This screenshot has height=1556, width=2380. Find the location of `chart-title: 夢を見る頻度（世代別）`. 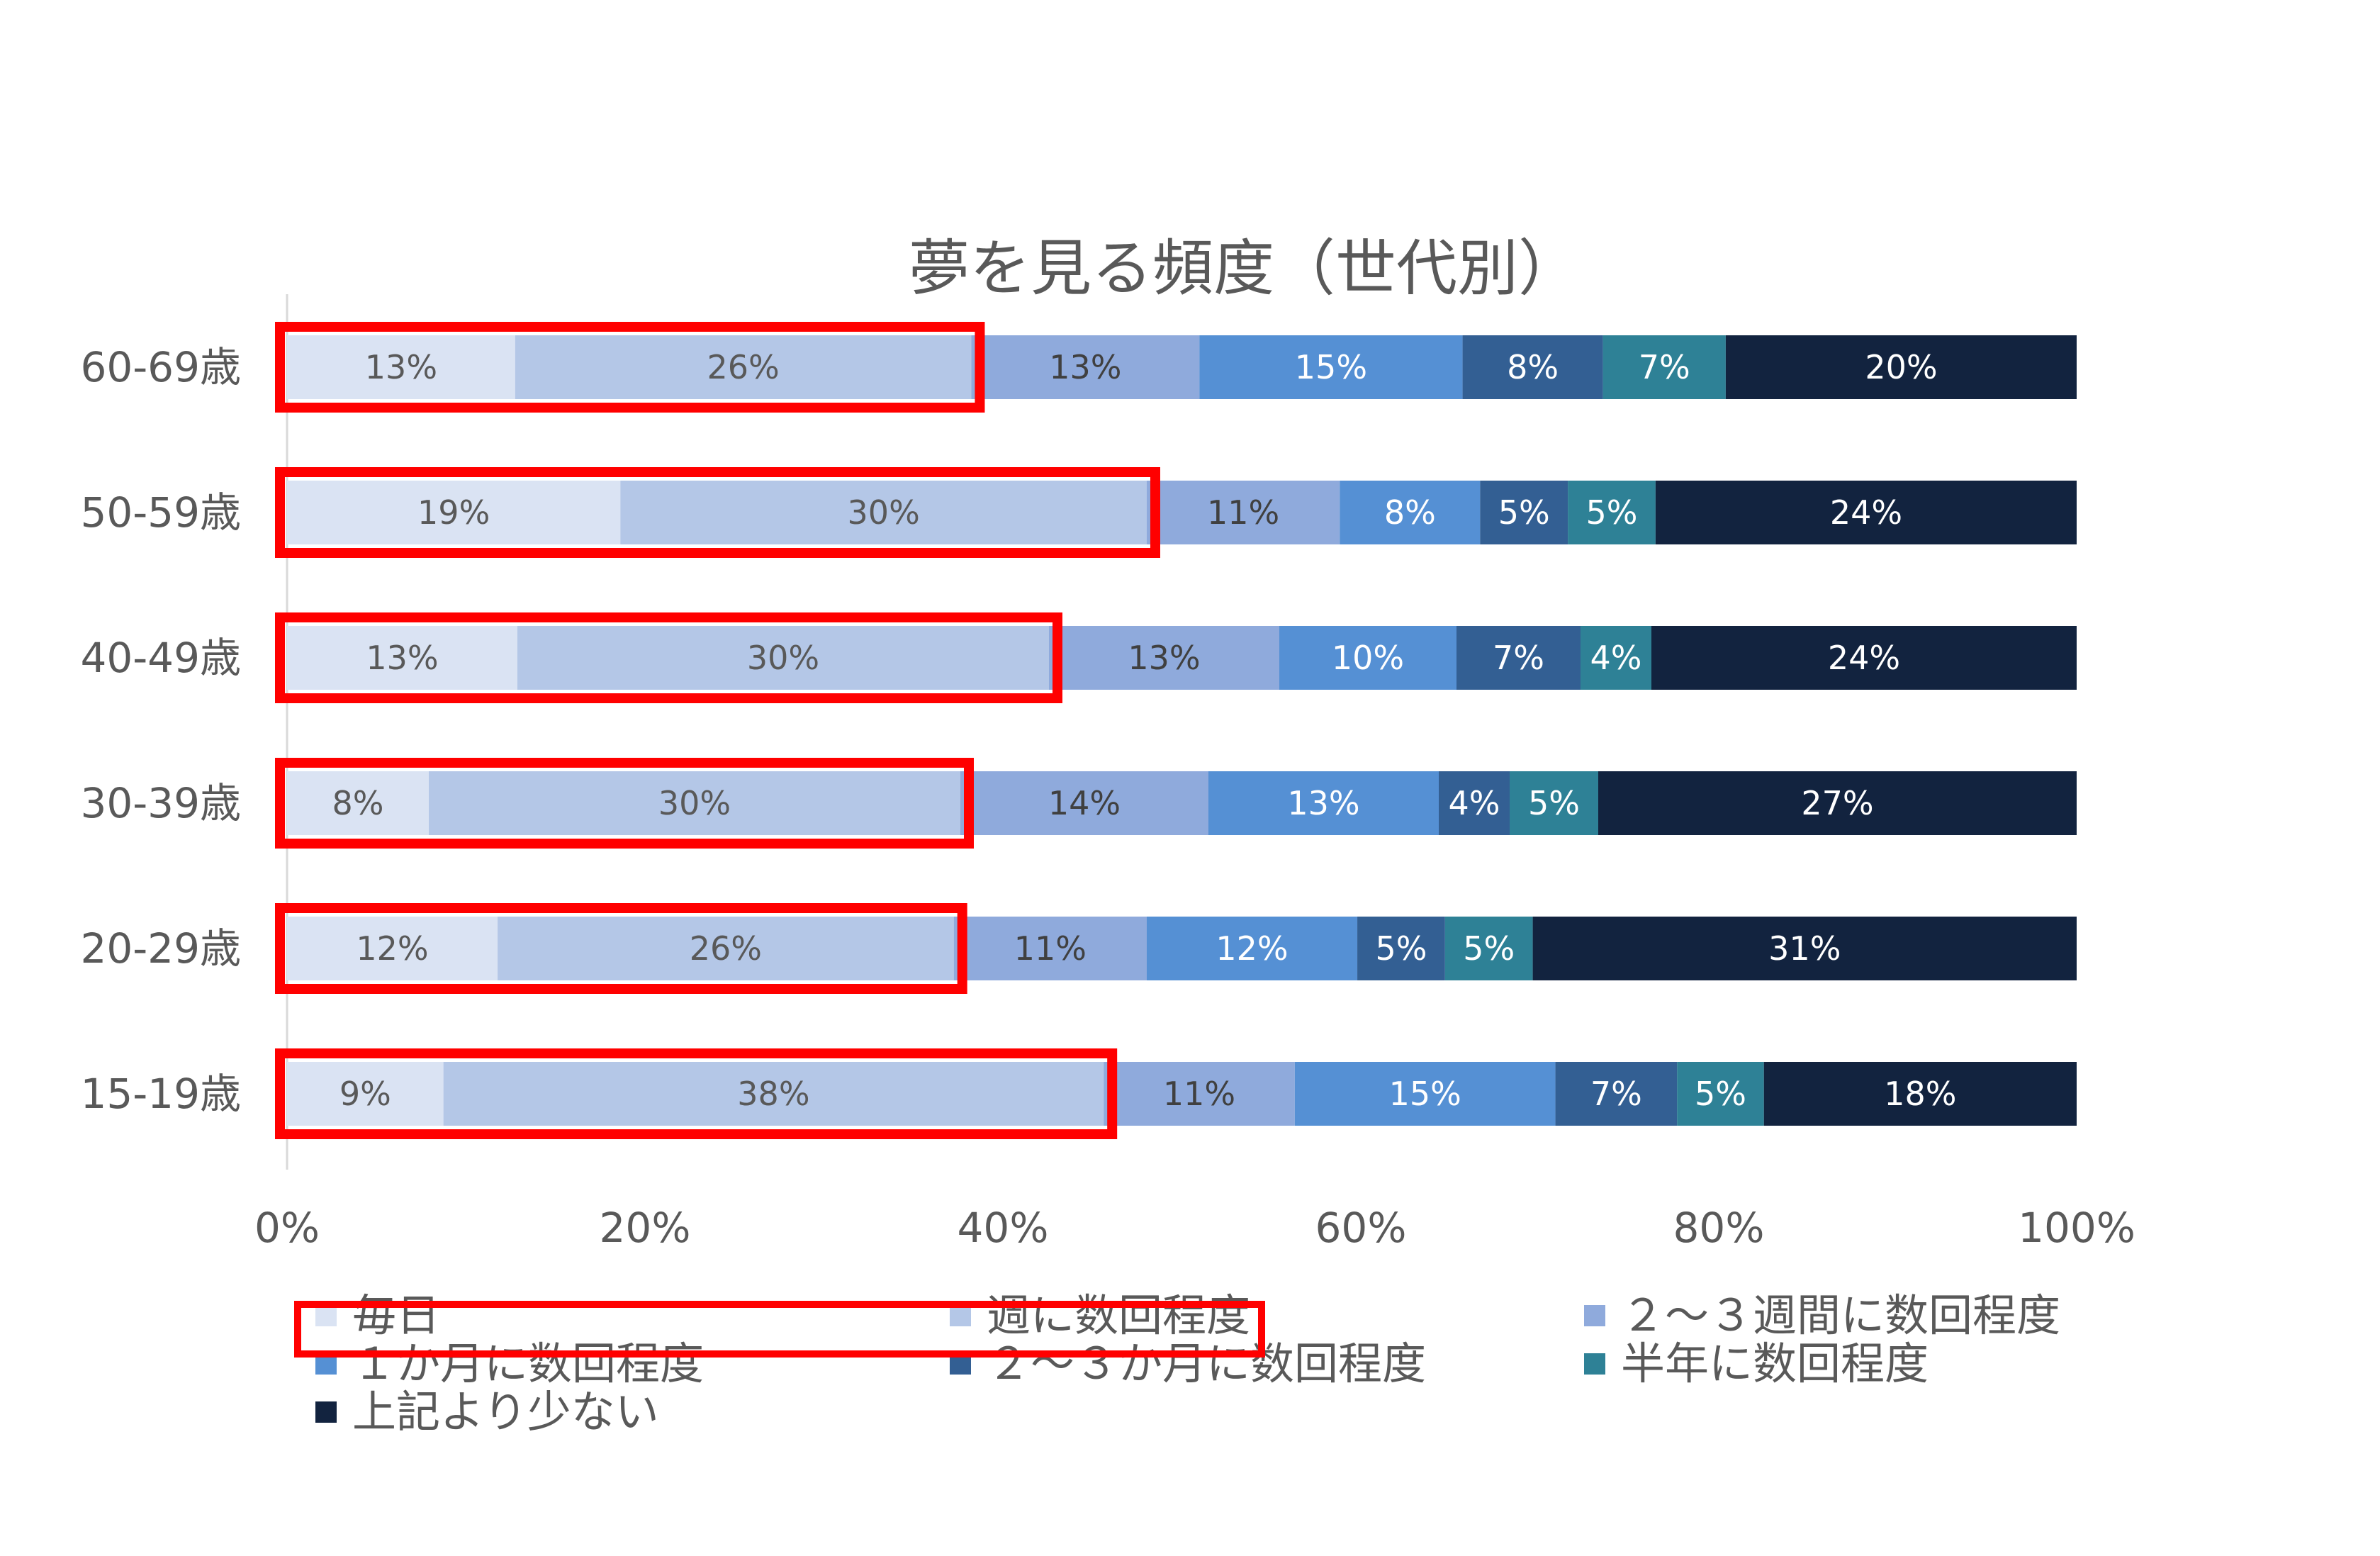

chart-title: 夢を見る頻度（世代別） is located at coordinates (1244, 268).